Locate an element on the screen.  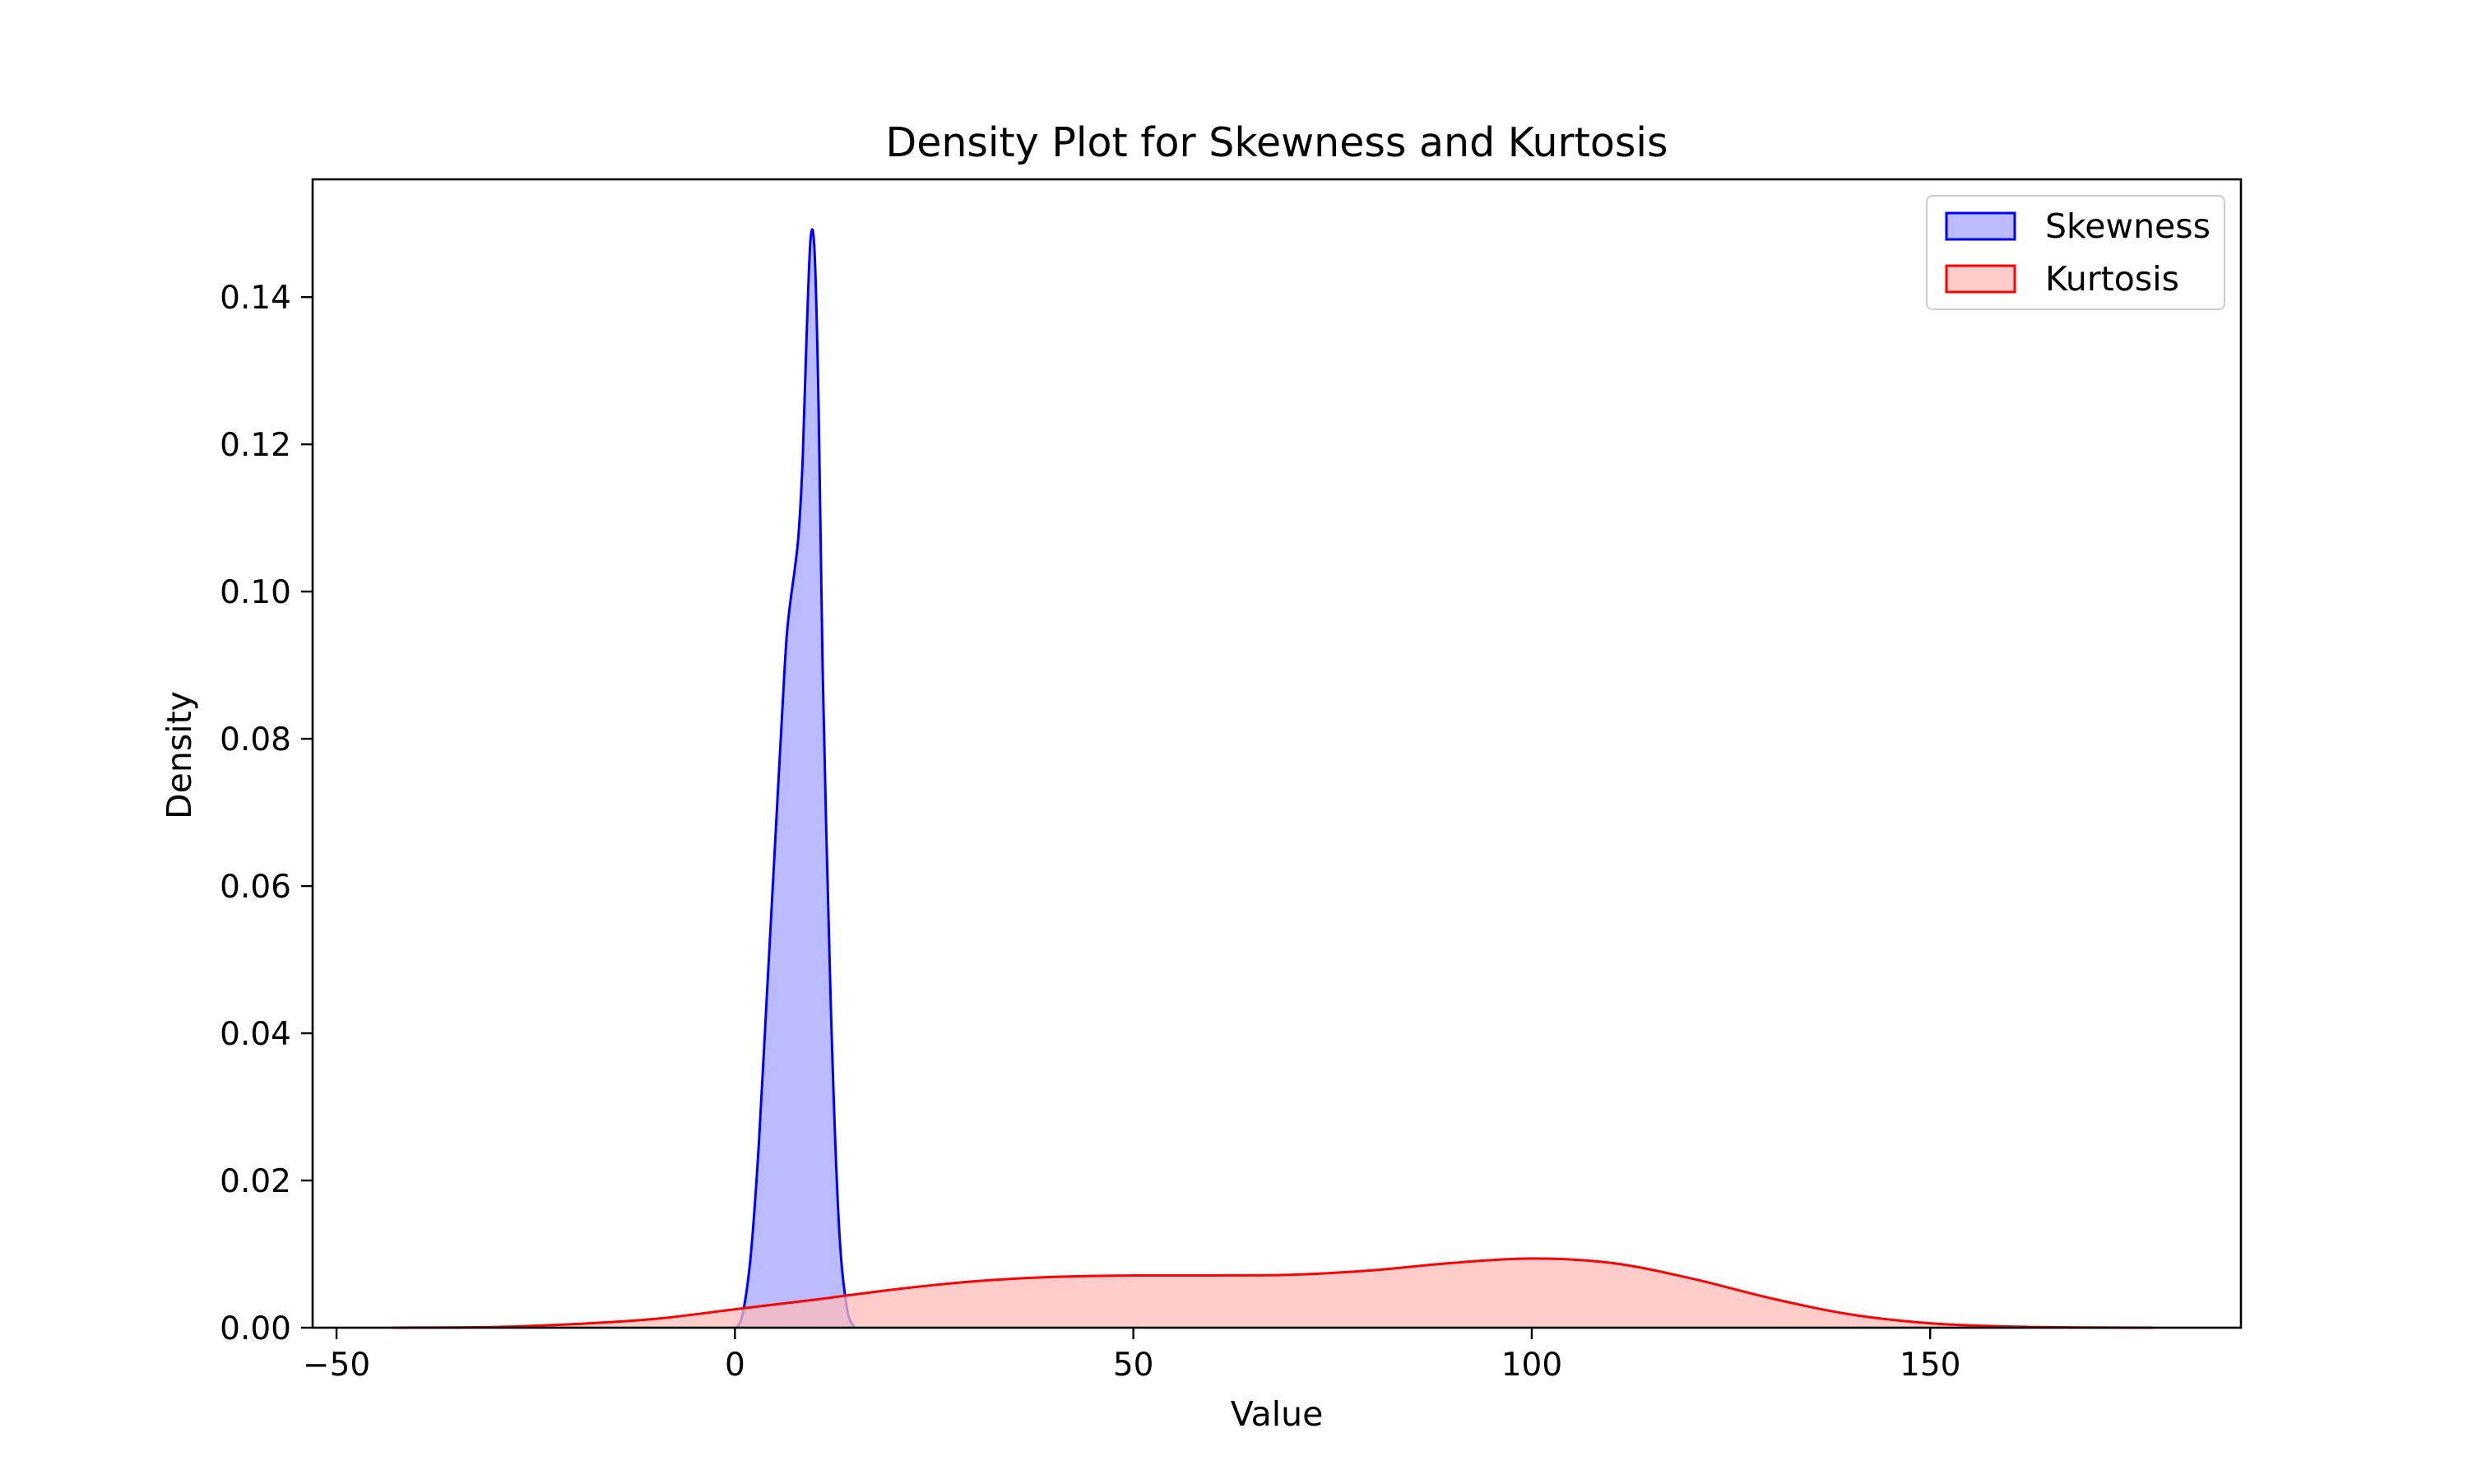
y-tick-label: 0.02 is located at coordinates (255, 1181).